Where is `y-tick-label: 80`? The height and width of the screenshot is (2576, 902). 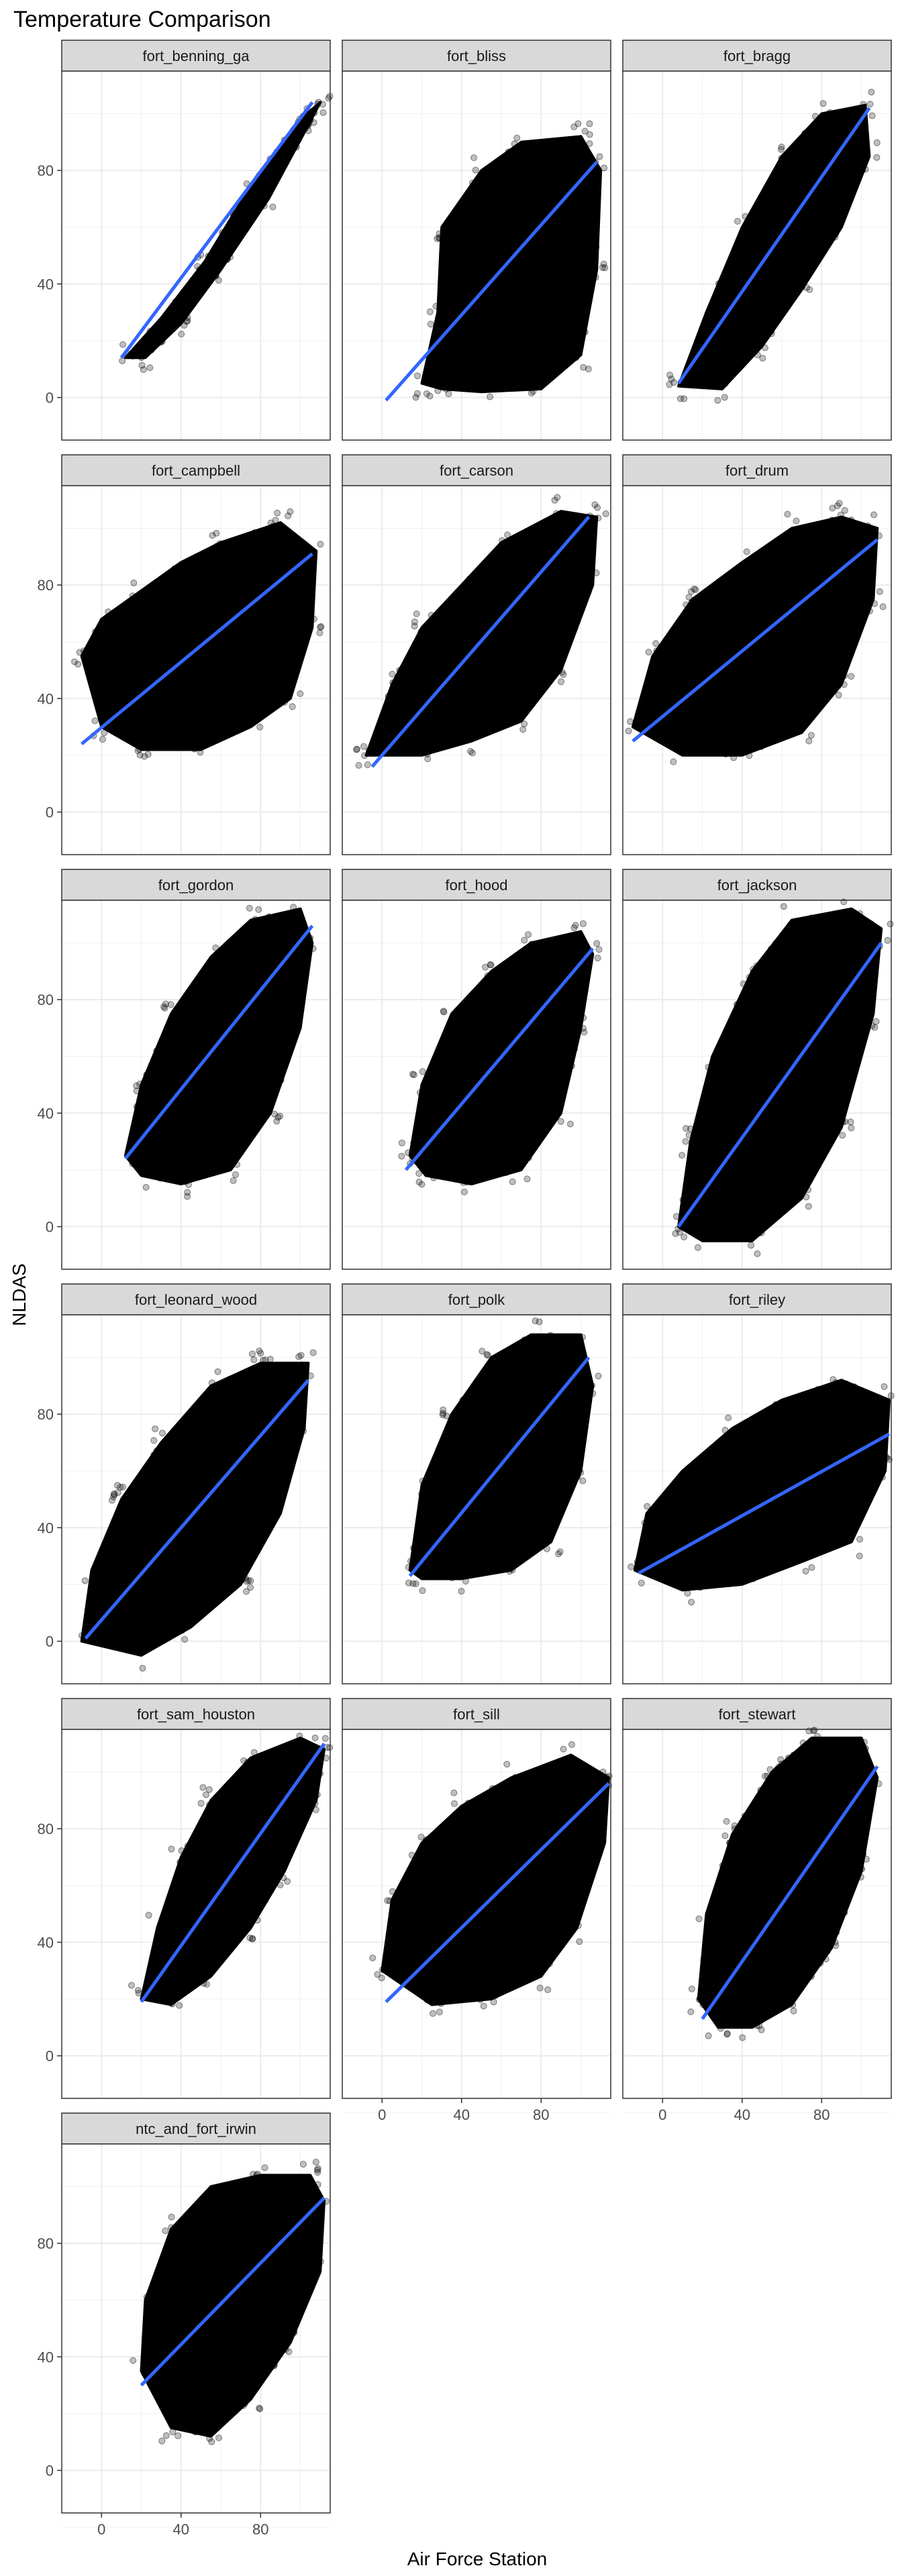
y-tick-label: 80 is located at coordinates (46, 1414).